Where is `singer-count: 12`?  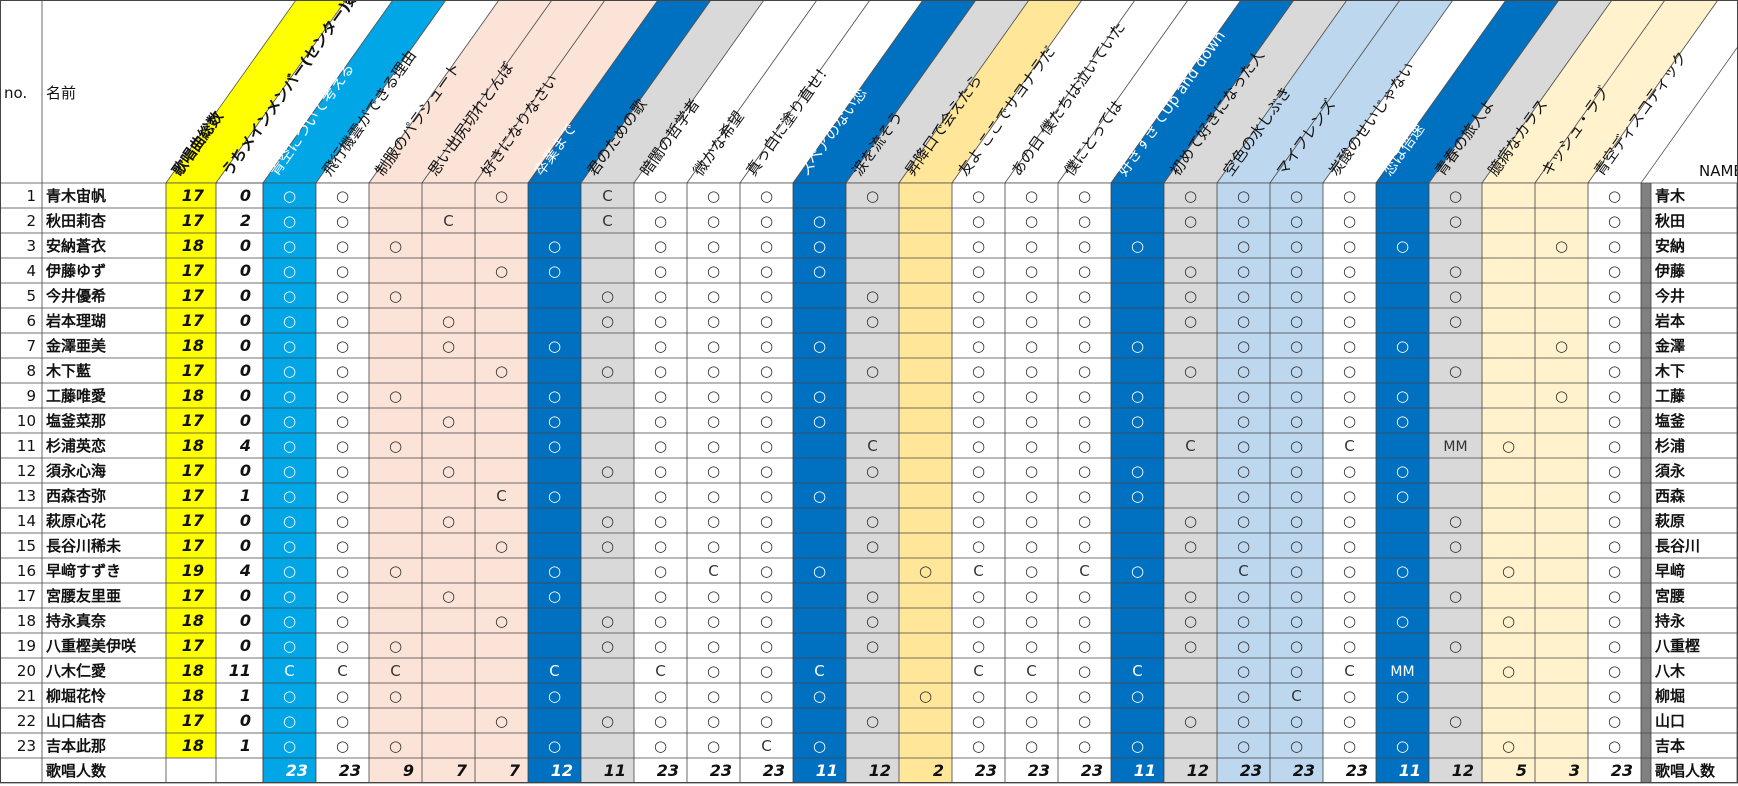
singer-count: 12 is located at coordinates (562, 770).